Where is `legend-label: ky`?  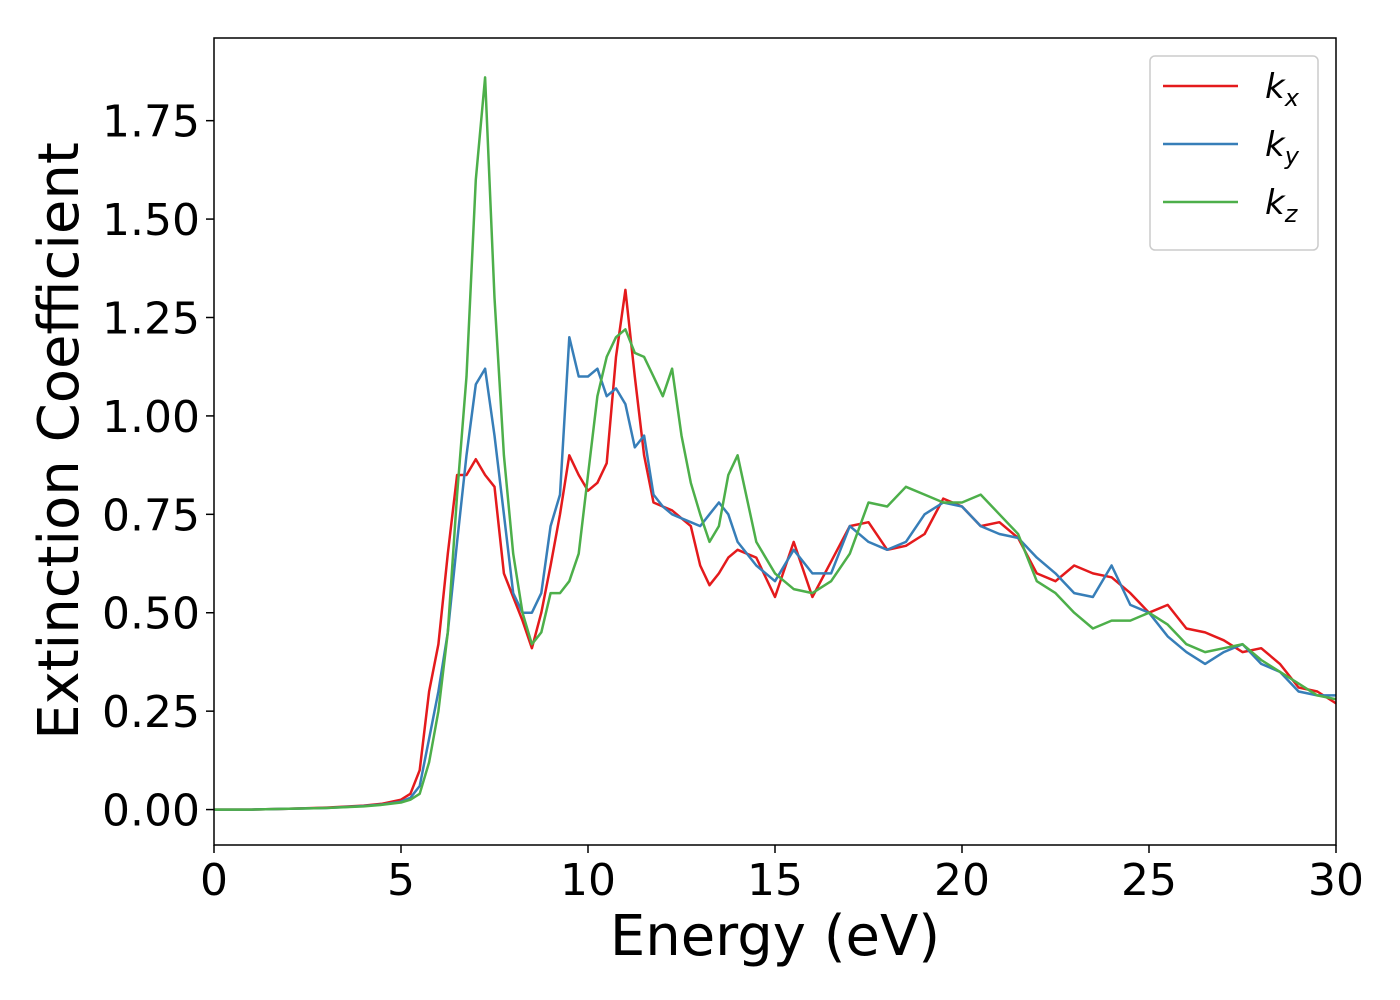 legend-label: ky is located at coordinates (1282, 147).